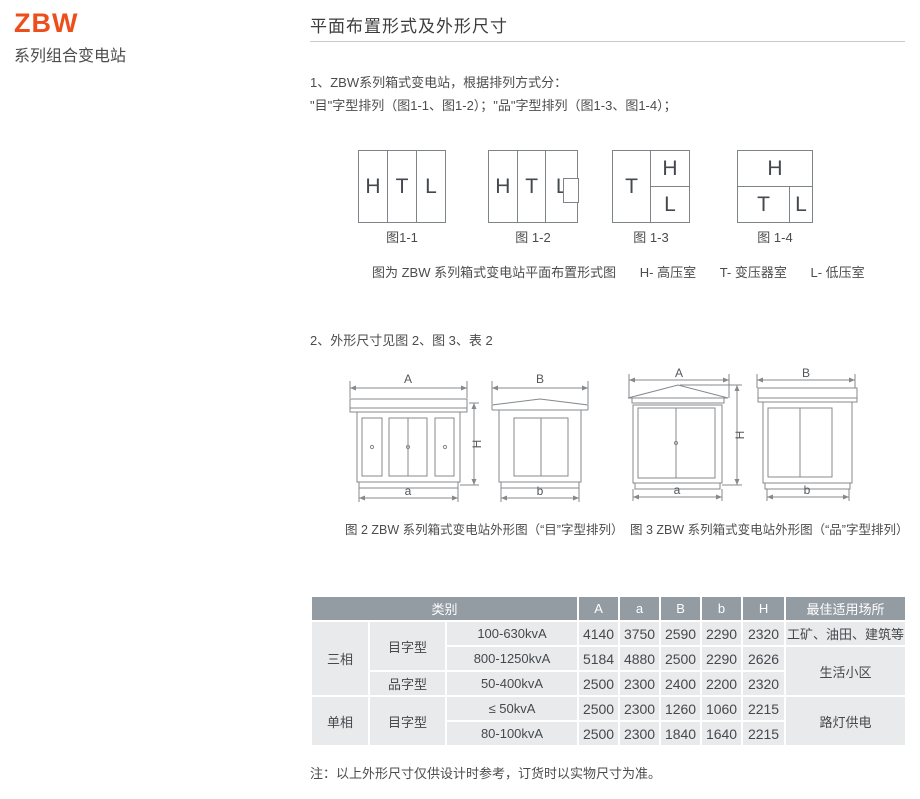 Image resolution: width=920 pixels, height=799 pixels. I want to click on plan-caption-main: 图为 ZBW 系列箱式变电站平面布置形式图, so click(494, 272).